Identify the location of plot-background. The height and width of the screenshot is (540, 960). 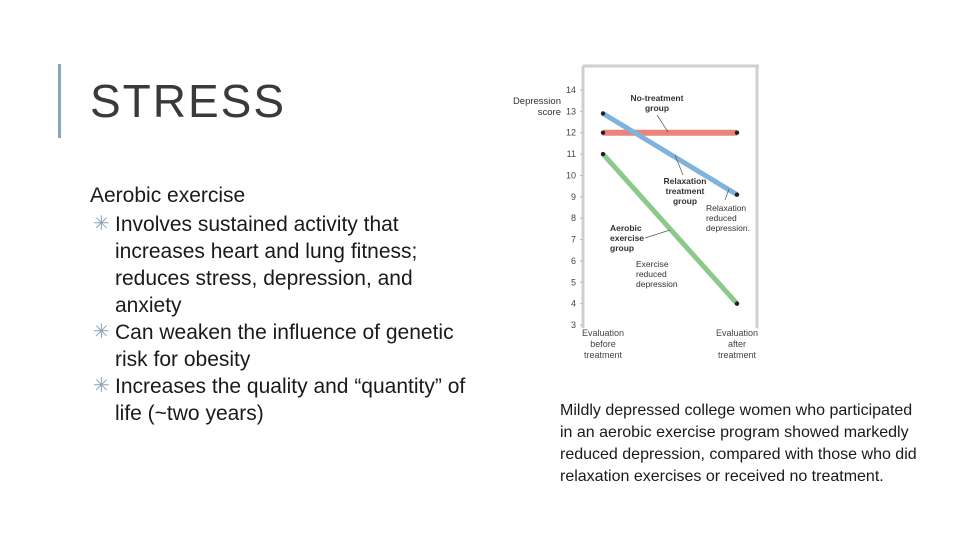
(671, 197).